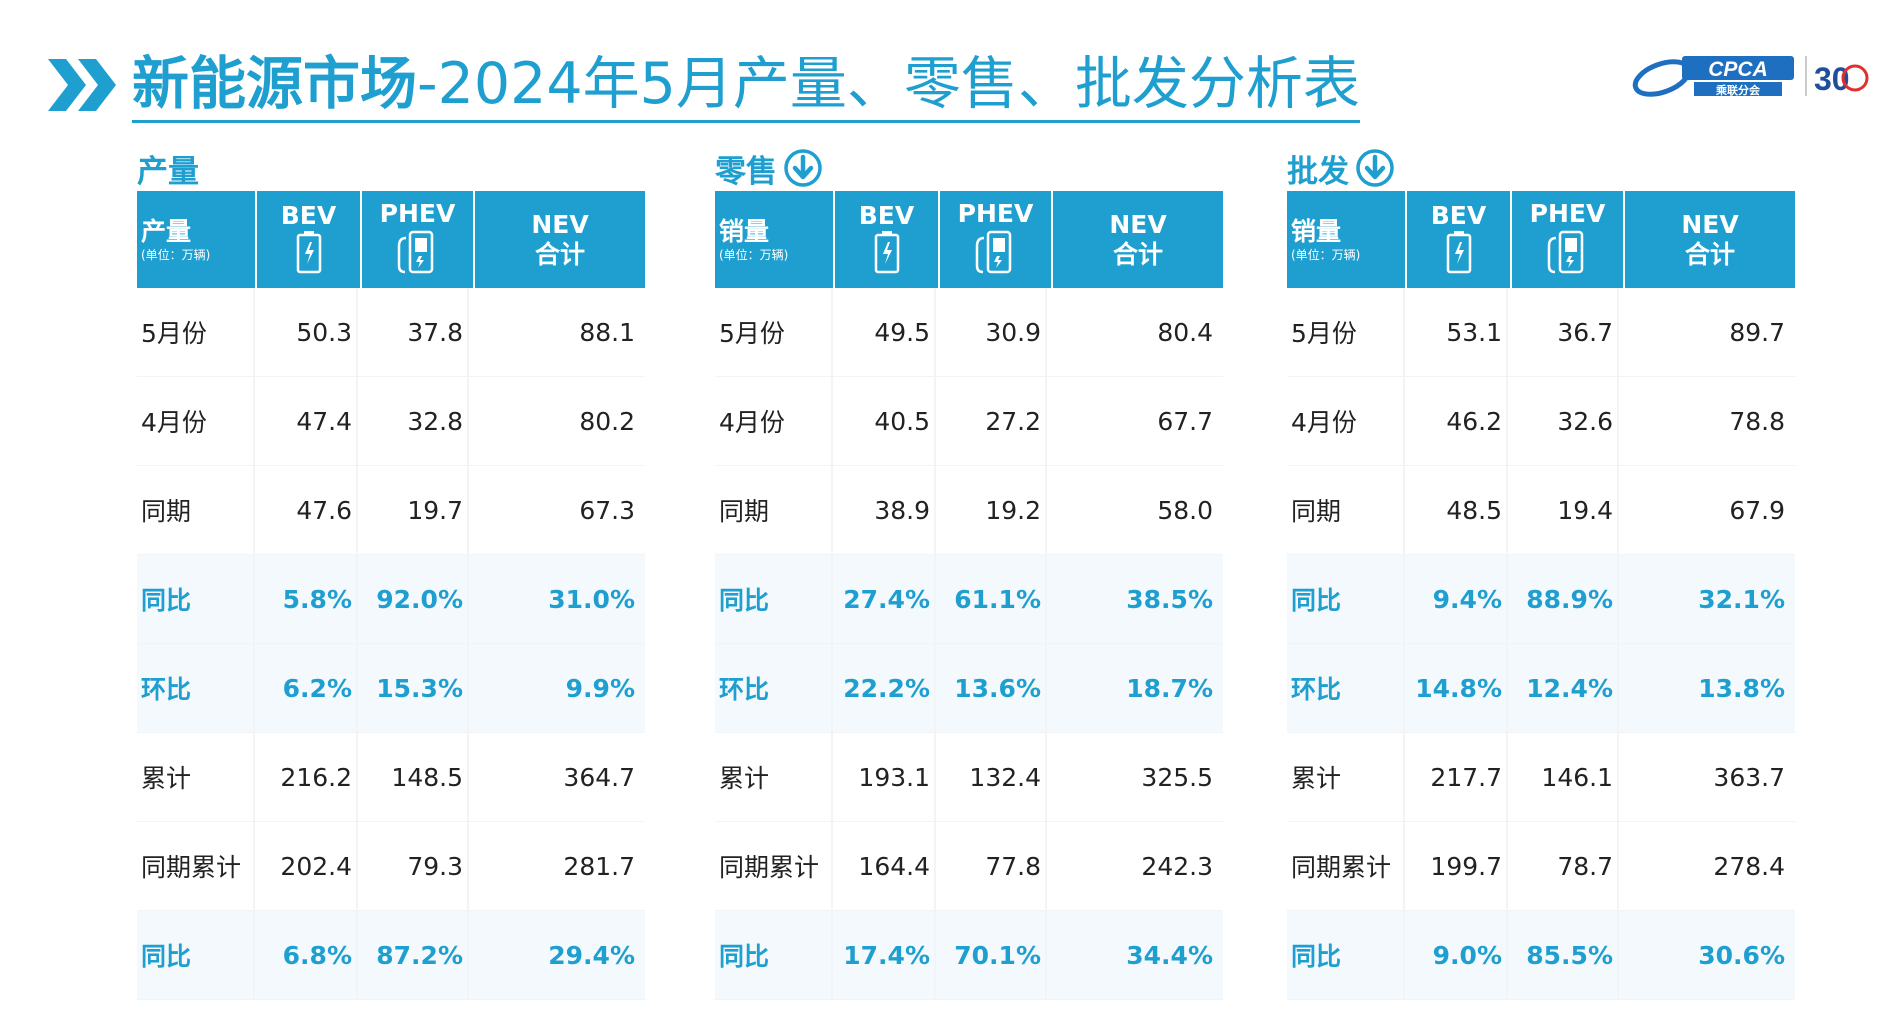 The height and width of the screenshot is (1020, 1904). Describe the element at coordinates (1563, 688) in the screenshot. I see `phev-value: 12.4%` at that location.